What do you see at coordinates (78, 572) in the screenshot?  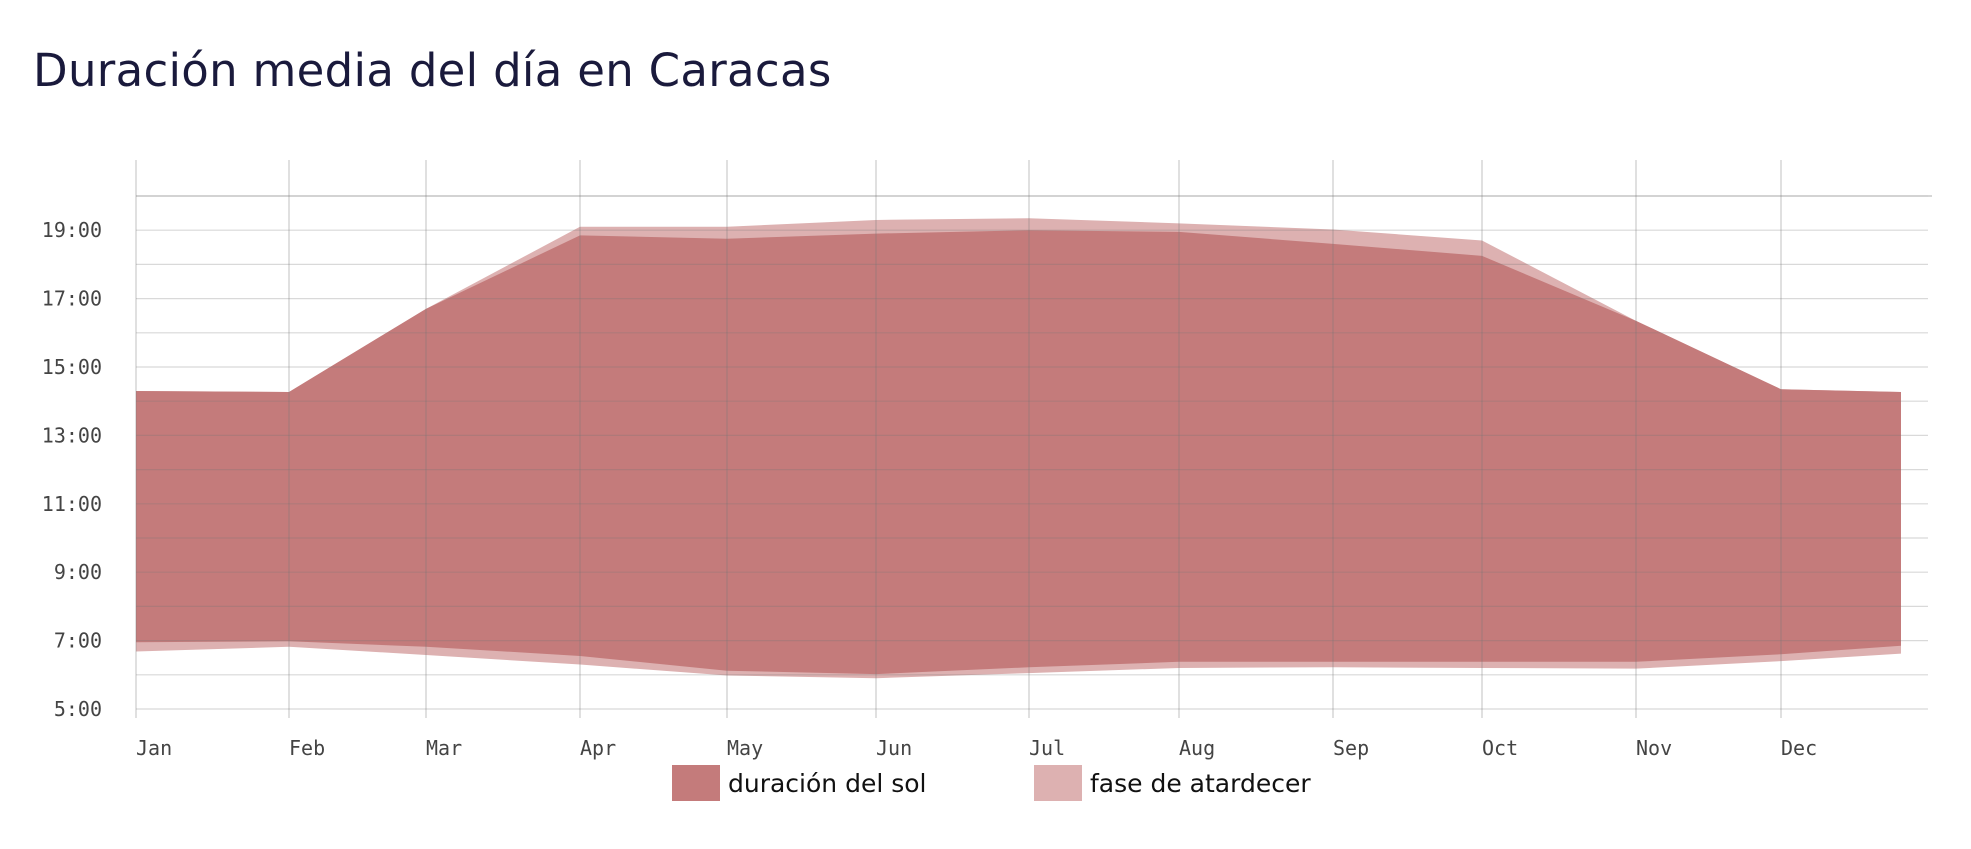 I see `y-tick-label: 9:00` at bounding box center [78, 572].